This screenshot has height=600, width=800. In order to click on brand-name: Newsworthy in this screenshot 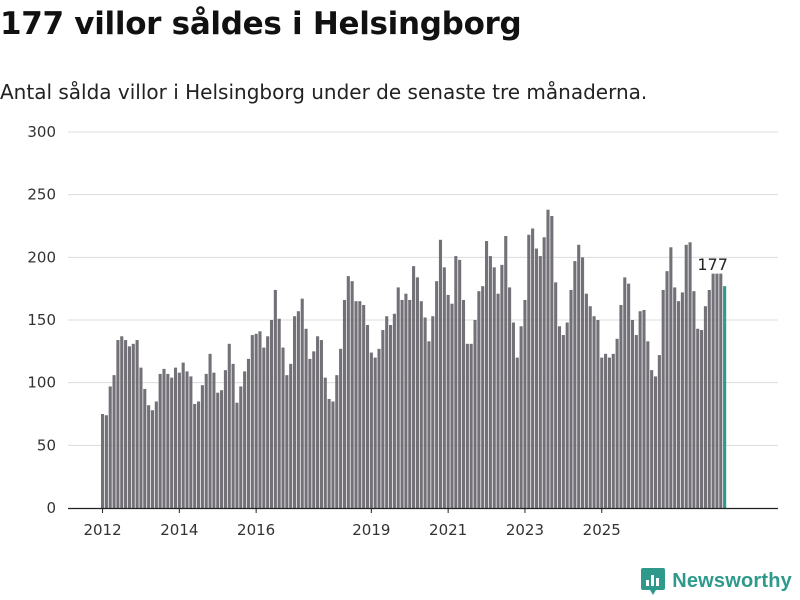, I will do `click(732, 580)`.